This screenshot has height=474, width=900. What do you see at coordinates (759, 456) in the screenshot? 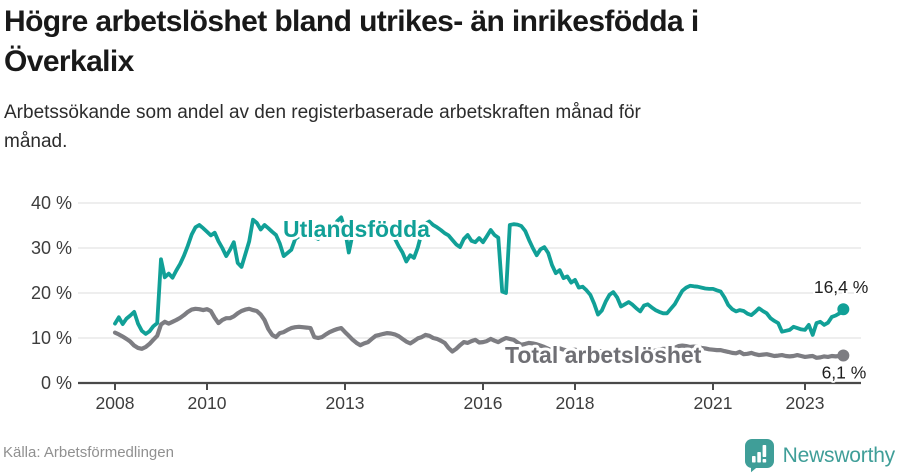
I see `newsworthy-barchart-icon` at bounding box center [759, 456].